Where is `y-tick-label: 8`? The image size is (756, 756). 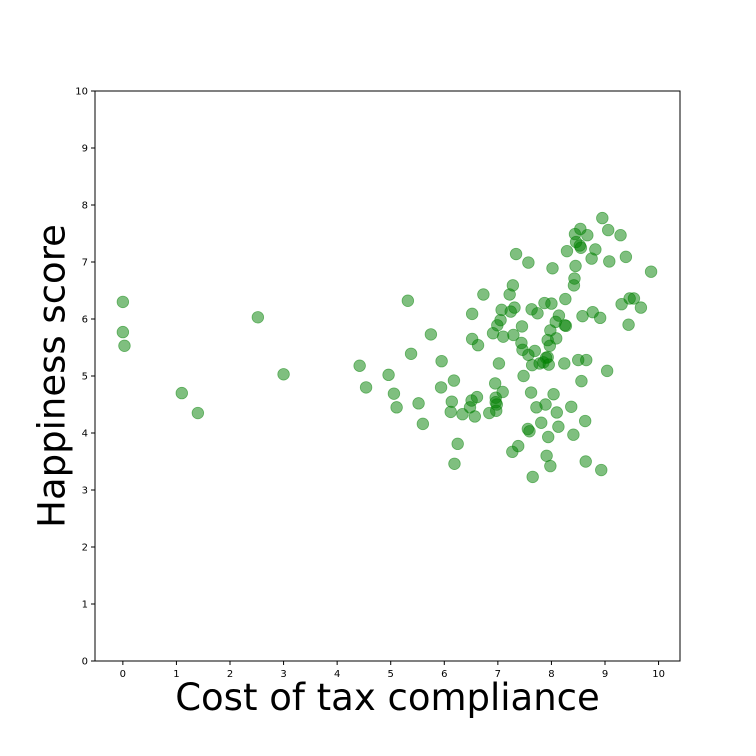
y-tick-label: 8 is located at coordinates (85, 206).